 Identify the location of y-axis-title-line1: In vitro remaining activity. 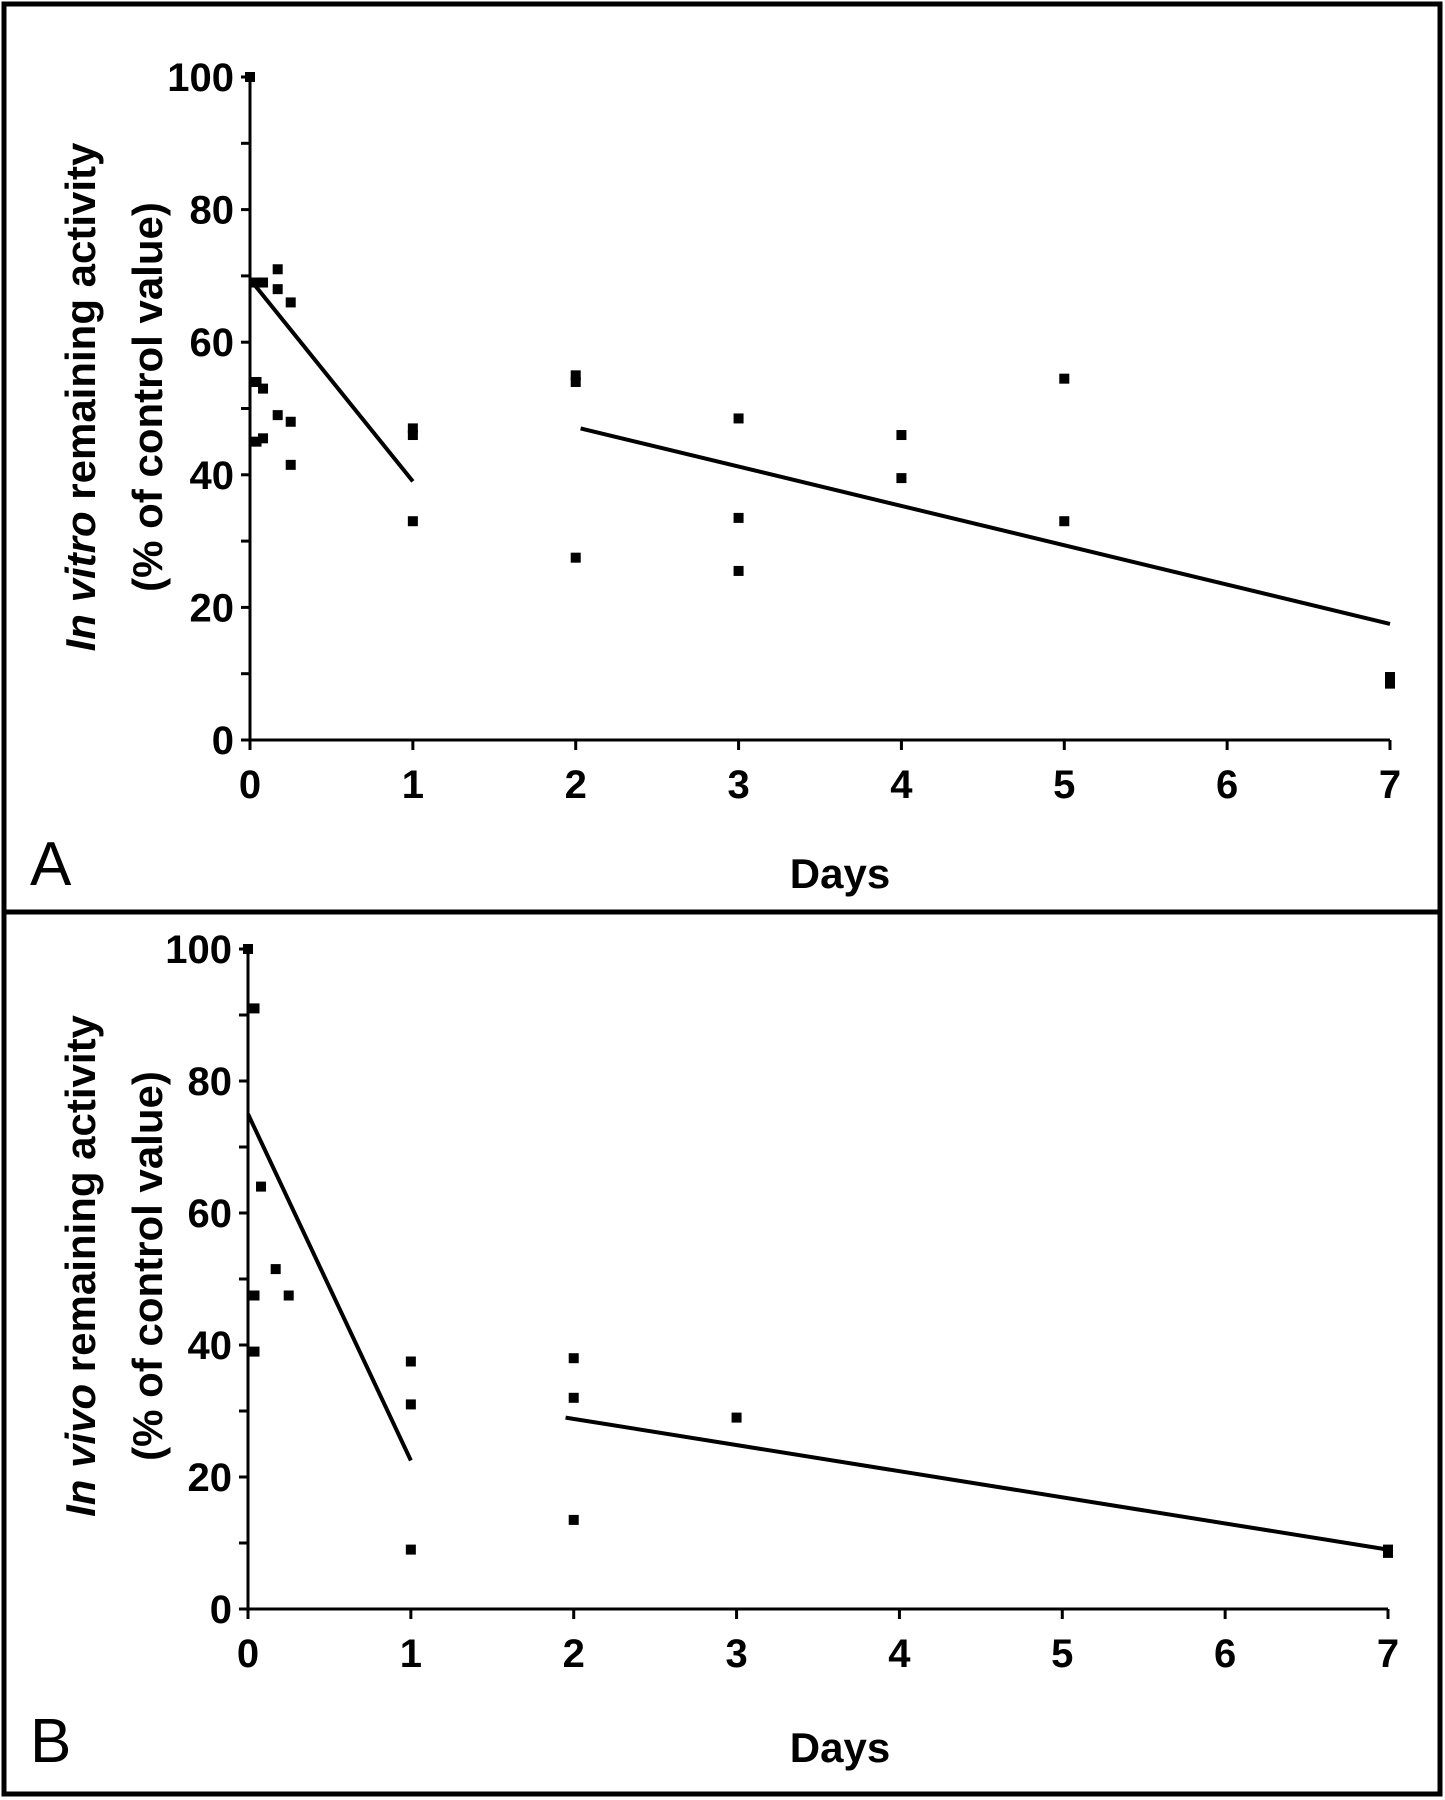
(80, 396).